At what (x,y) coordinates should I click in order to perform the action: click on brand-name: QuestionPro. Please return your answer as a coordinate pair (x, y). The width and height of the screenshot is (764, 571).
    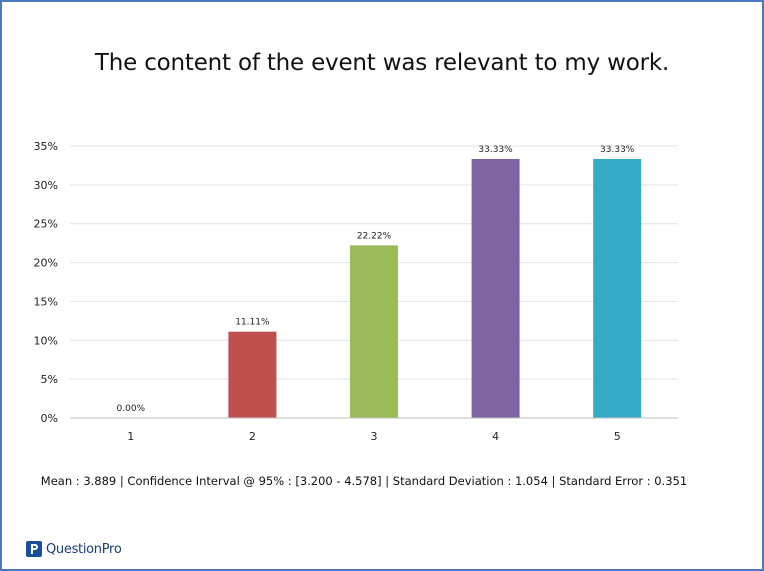
    Looking at the image, I should click on (84, 549).